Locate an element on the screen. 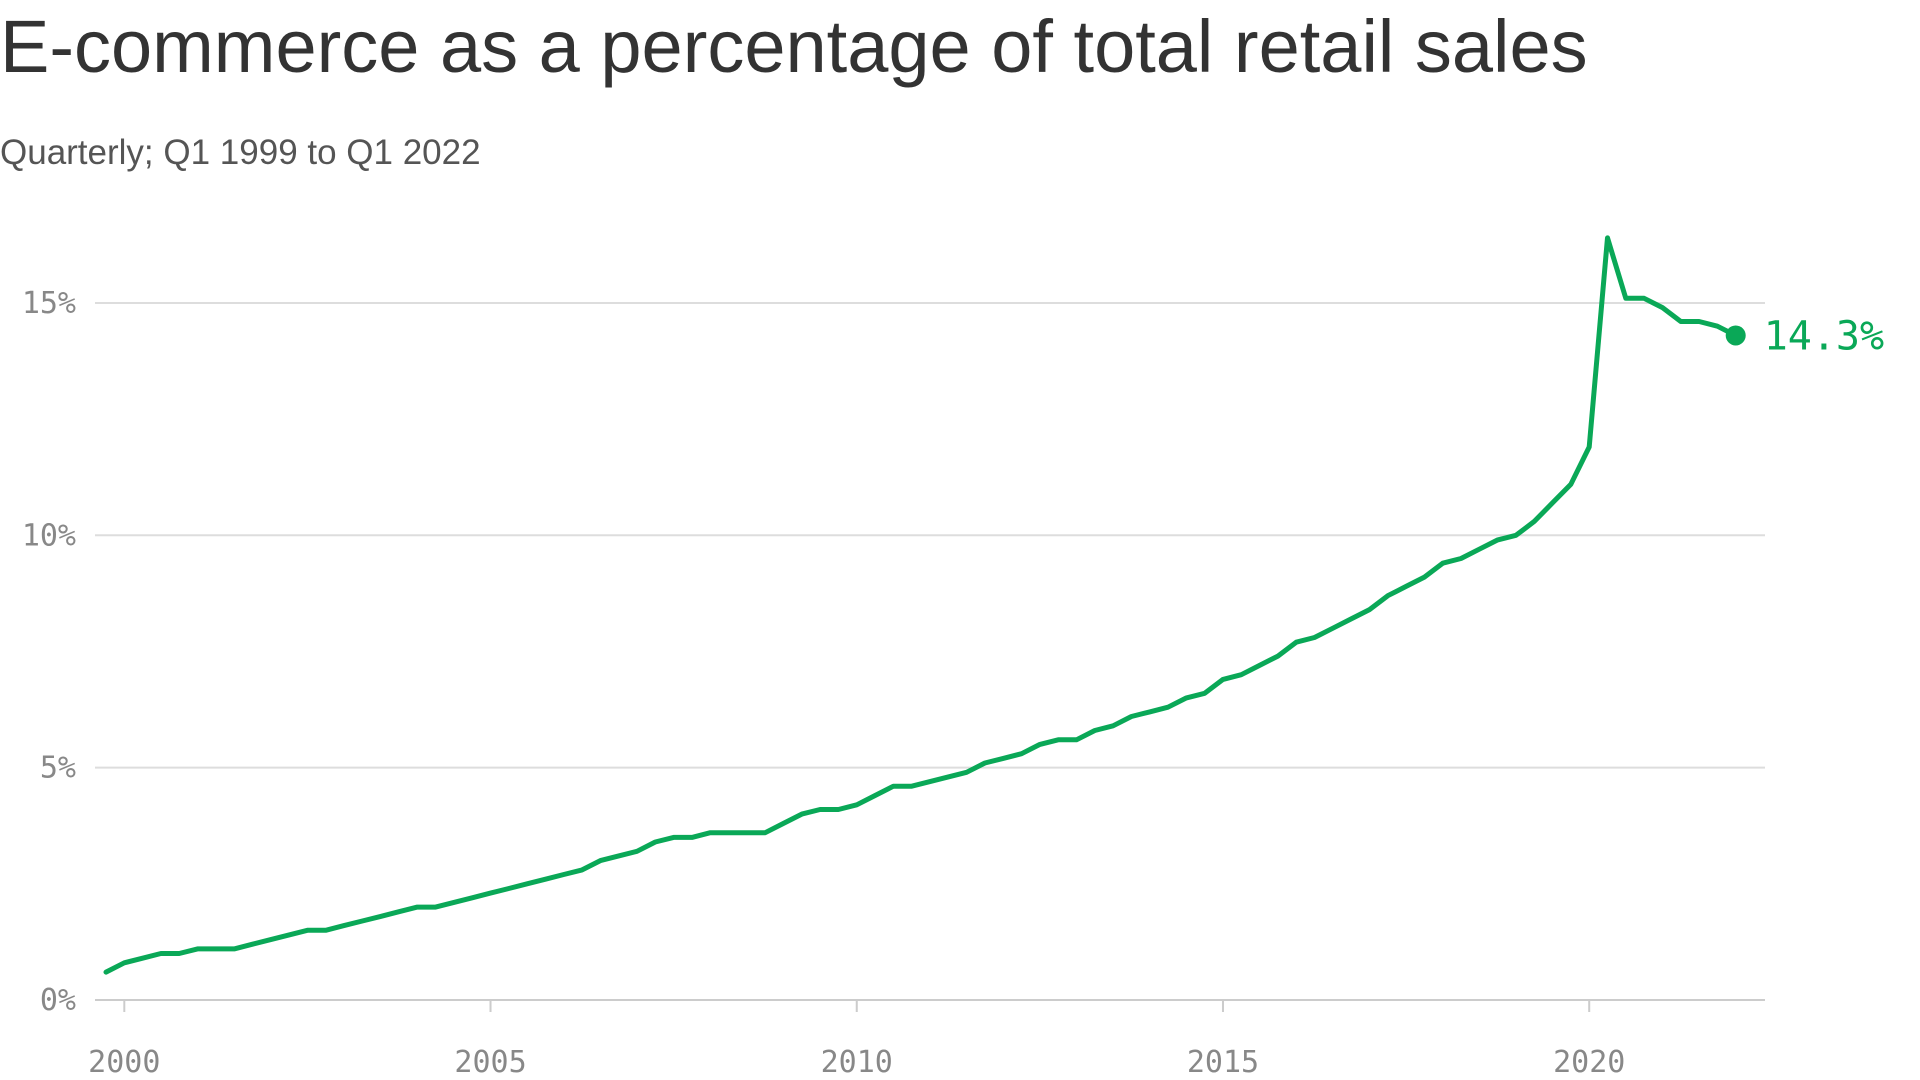 Image resolution: width=1920 pixels, height=1080 pixels. x-tick-label: 2020 is located at coordinates (1589, 1062).